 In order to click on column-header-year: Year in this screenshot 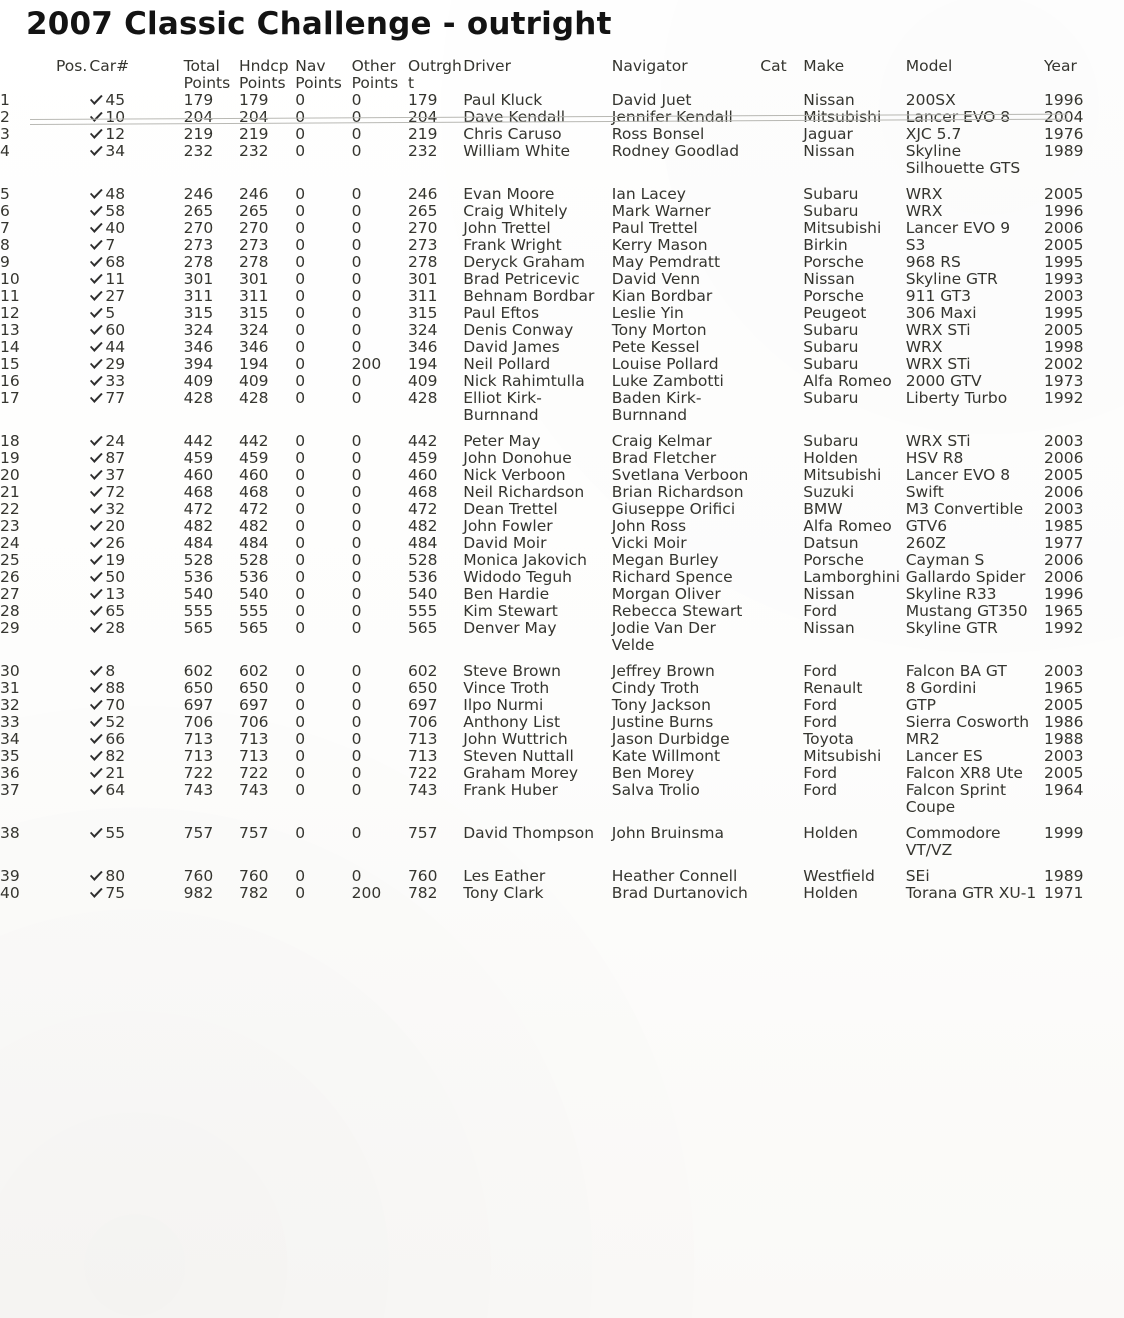, I will do `click(1084, 75)`.